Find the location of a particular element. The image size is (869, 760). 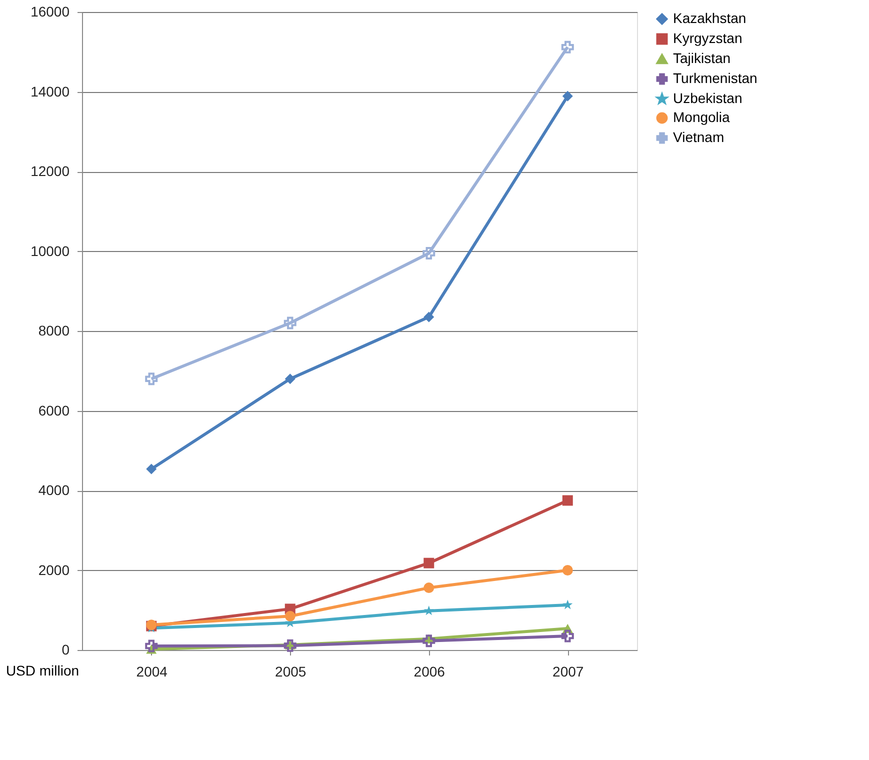

legend-label: Turkmenistan is located at coordinates (715, 78).